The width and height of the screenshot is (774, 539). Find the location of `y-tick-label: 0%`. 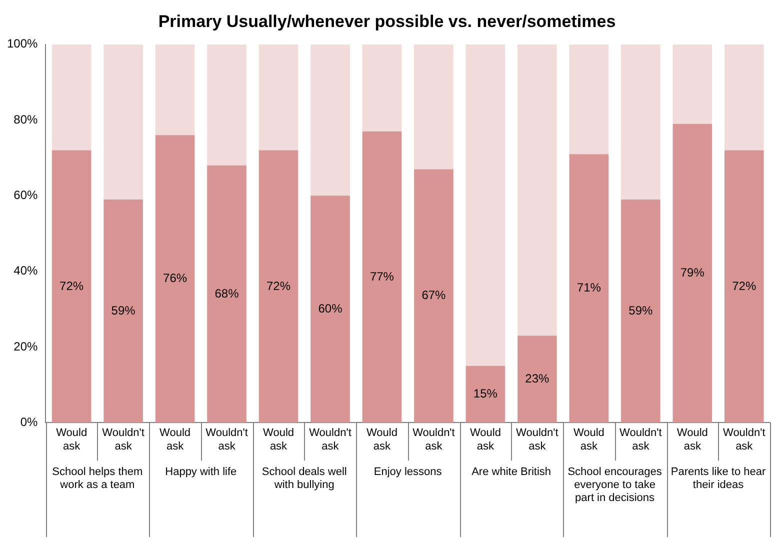

y-tick-label: 0% is located at coordinates (29, 421).